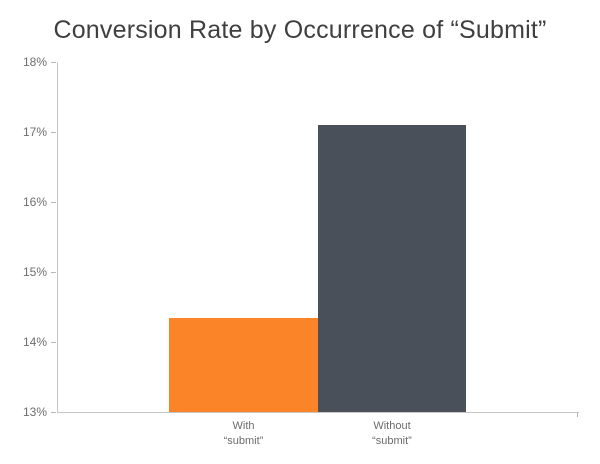 The height and width of the screenshot is (464, 600). I want to click on x-tick-label-without-submit: Without “submit”, so click(392, 434).